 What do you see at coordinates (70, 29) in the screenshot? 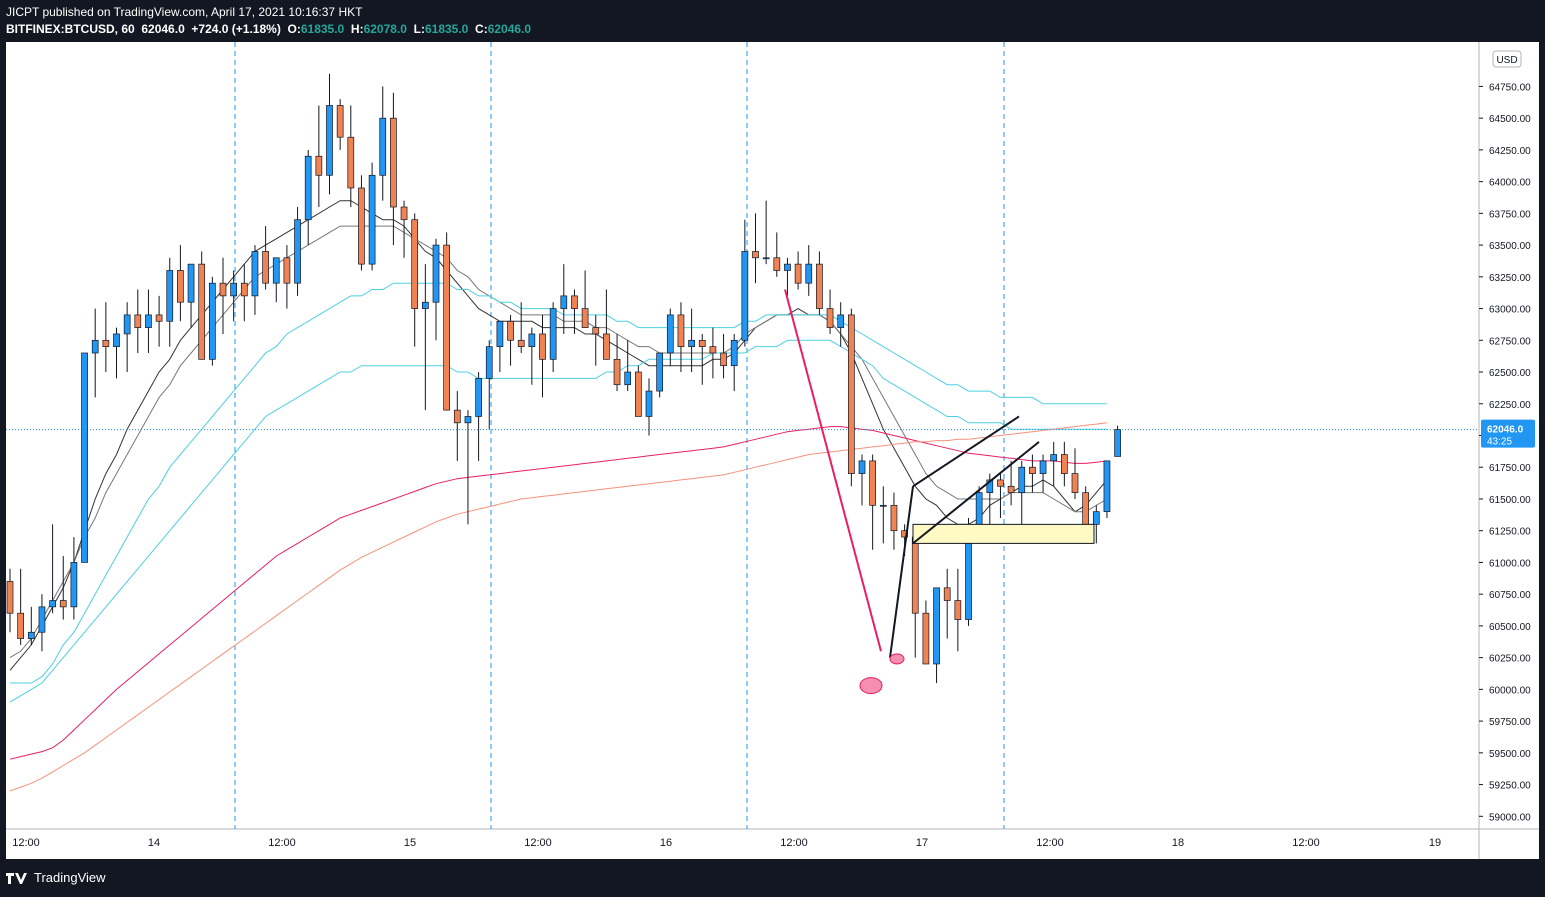
I see `symbol-name: BITFINEX:BTCUSD, 60` at bounding box center [70, 29].